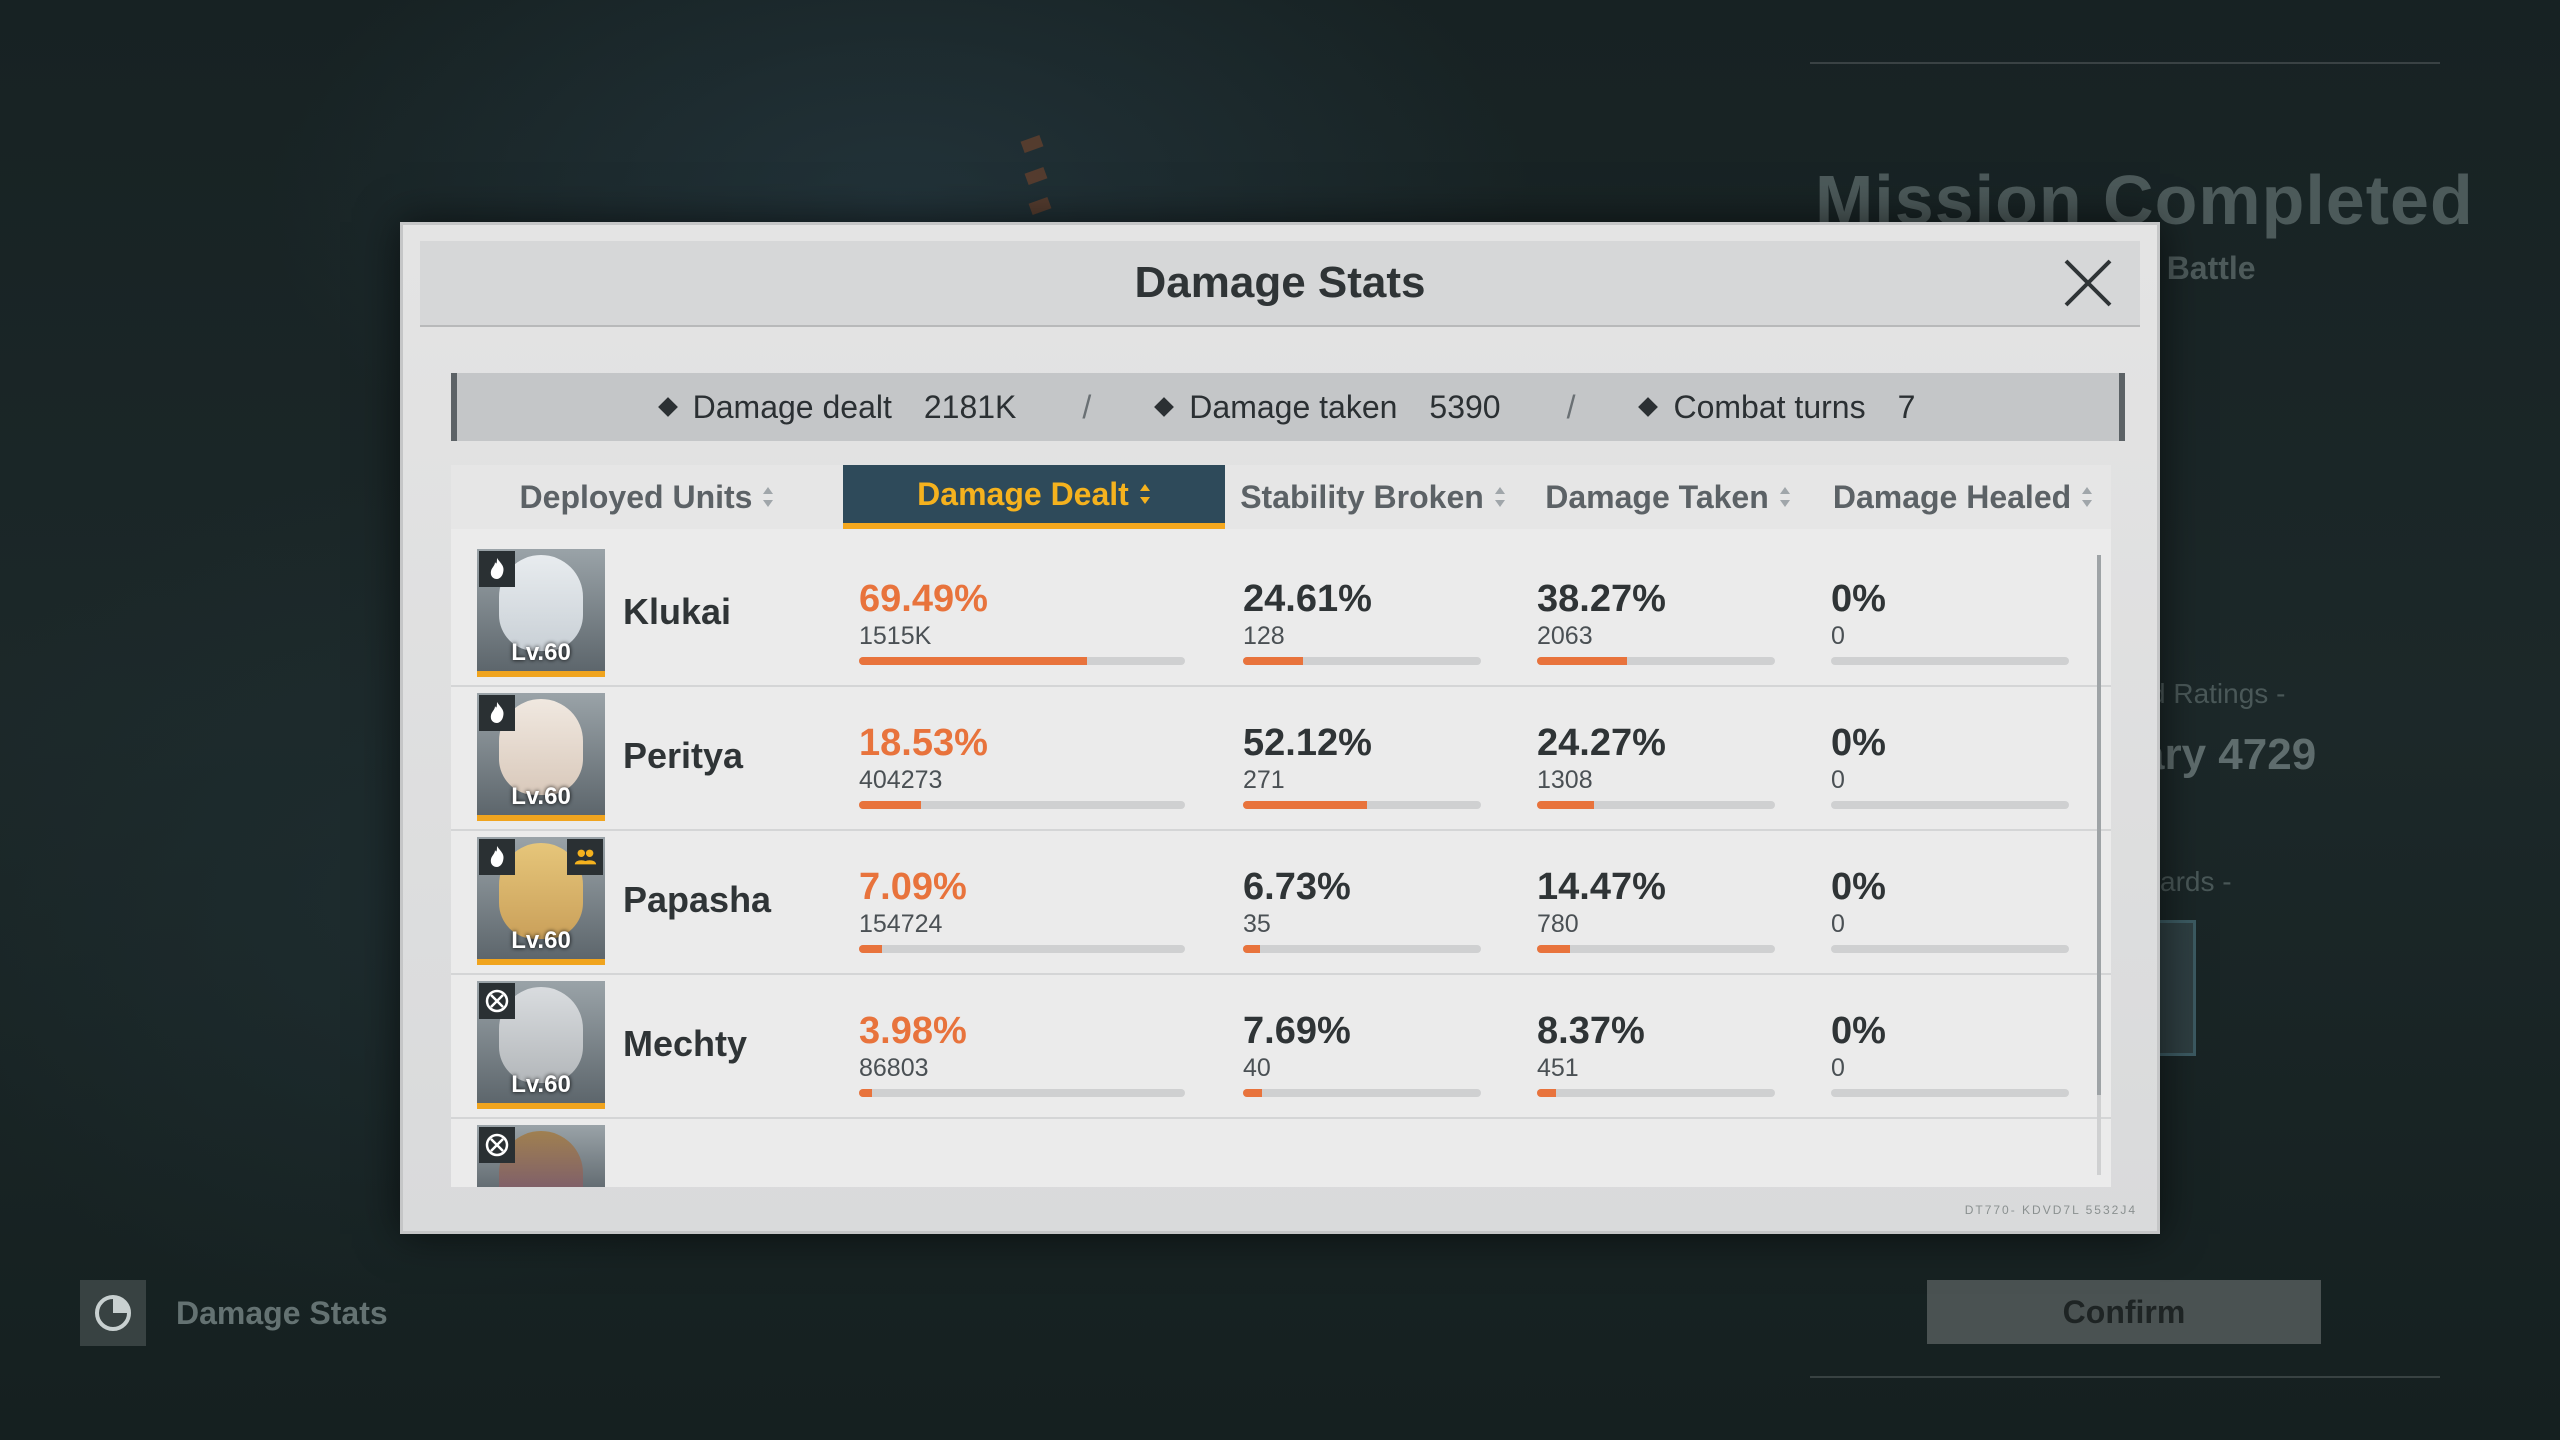 Image resolution: width=2560 pixels, height=1440 pixels. I want to click on damage-taken-pct: 14.47%, so click(1601, 887).